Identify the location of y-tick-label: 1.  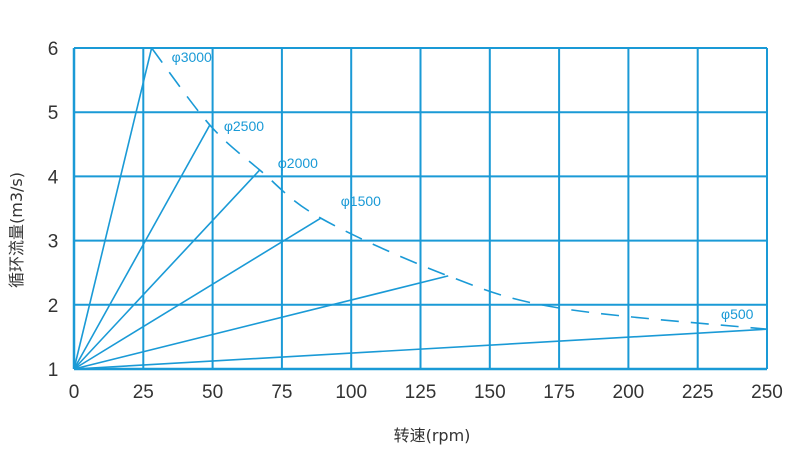
(53, 370).